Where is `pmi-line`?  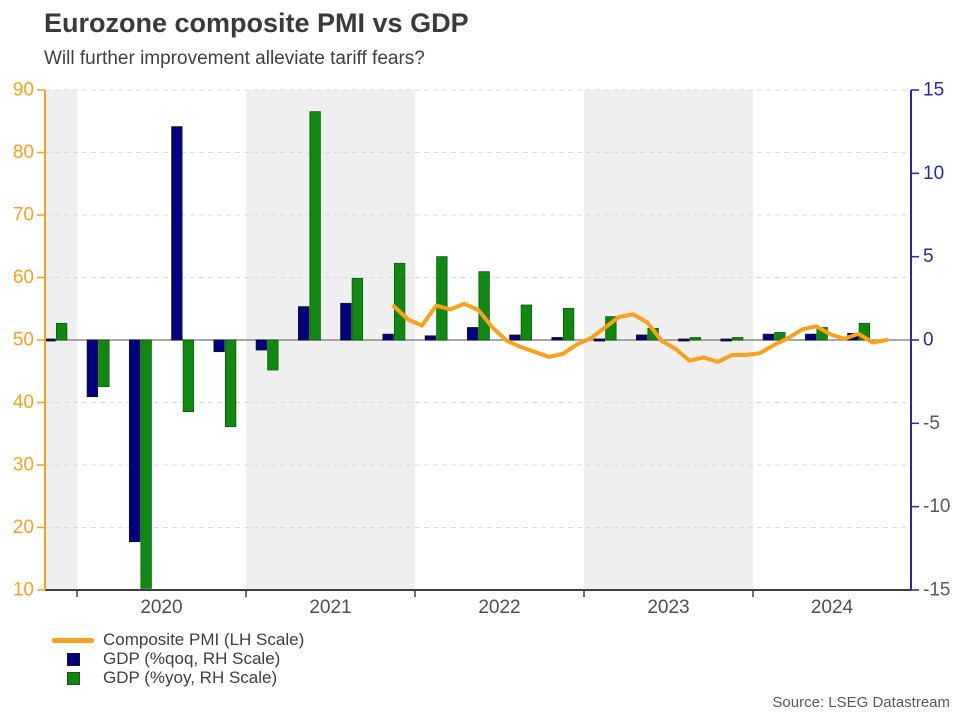 pmi-line is located at coordinates (640, 332).